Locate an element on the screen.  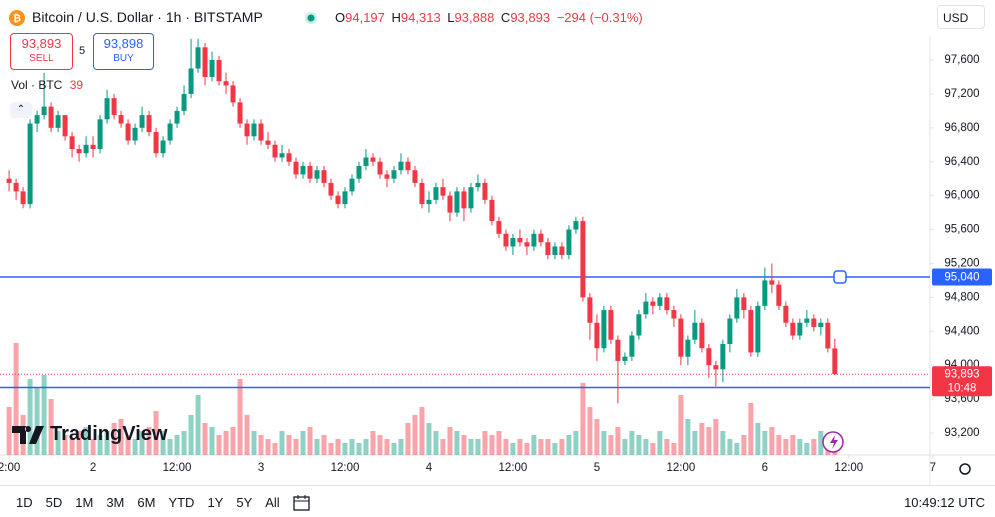
range-button: 1Y is located at coordinates (215, 502).